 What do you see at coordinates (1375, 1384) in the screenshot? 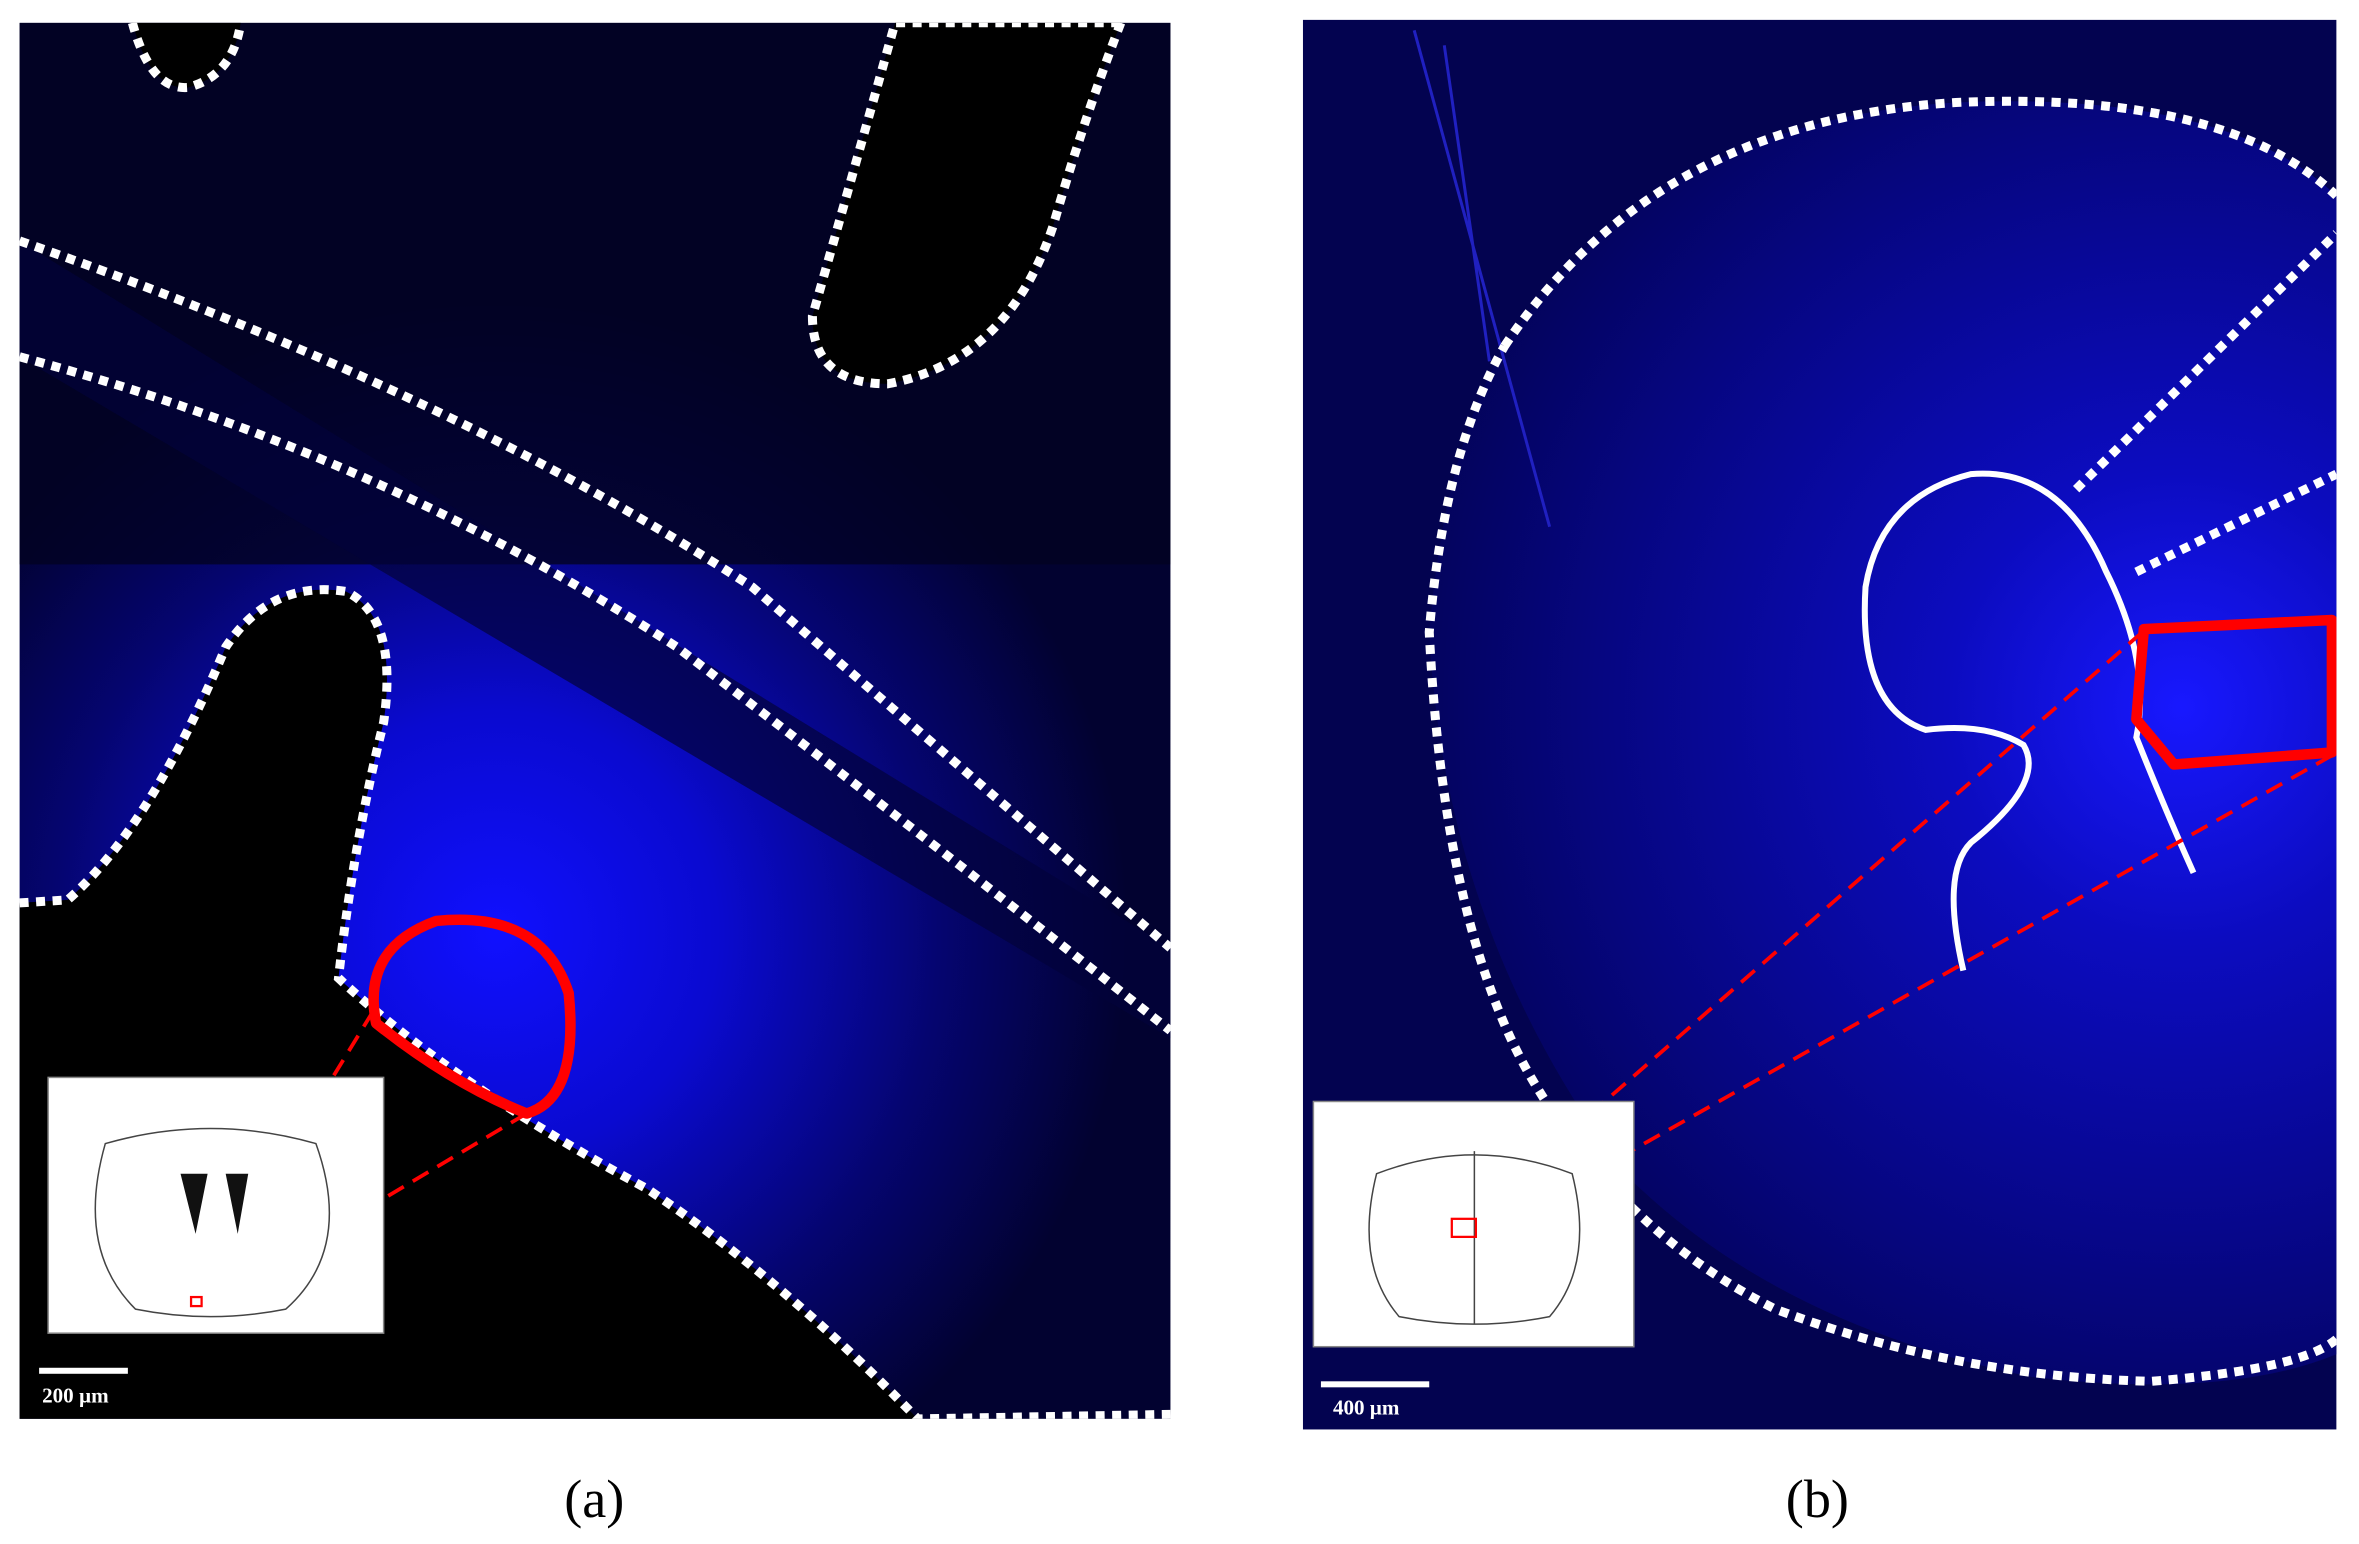
I see `scale-bar-b` at bounding box center [1375, 1384].